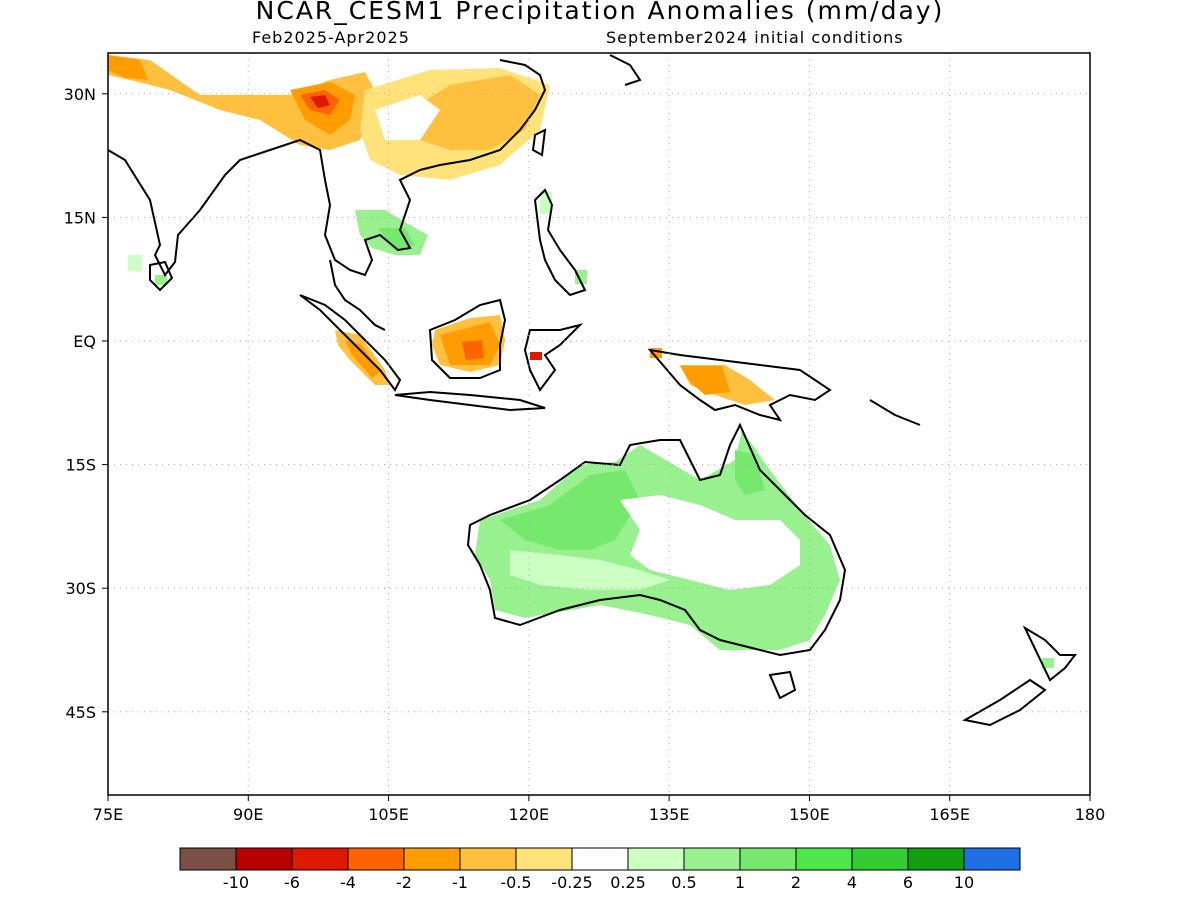 The height and width of the screenshot is (900, 1200). What do you see at coordinates (80, 588) in the screenshot?
I see `lat-label: 30S` at bounding box center [80, 588].